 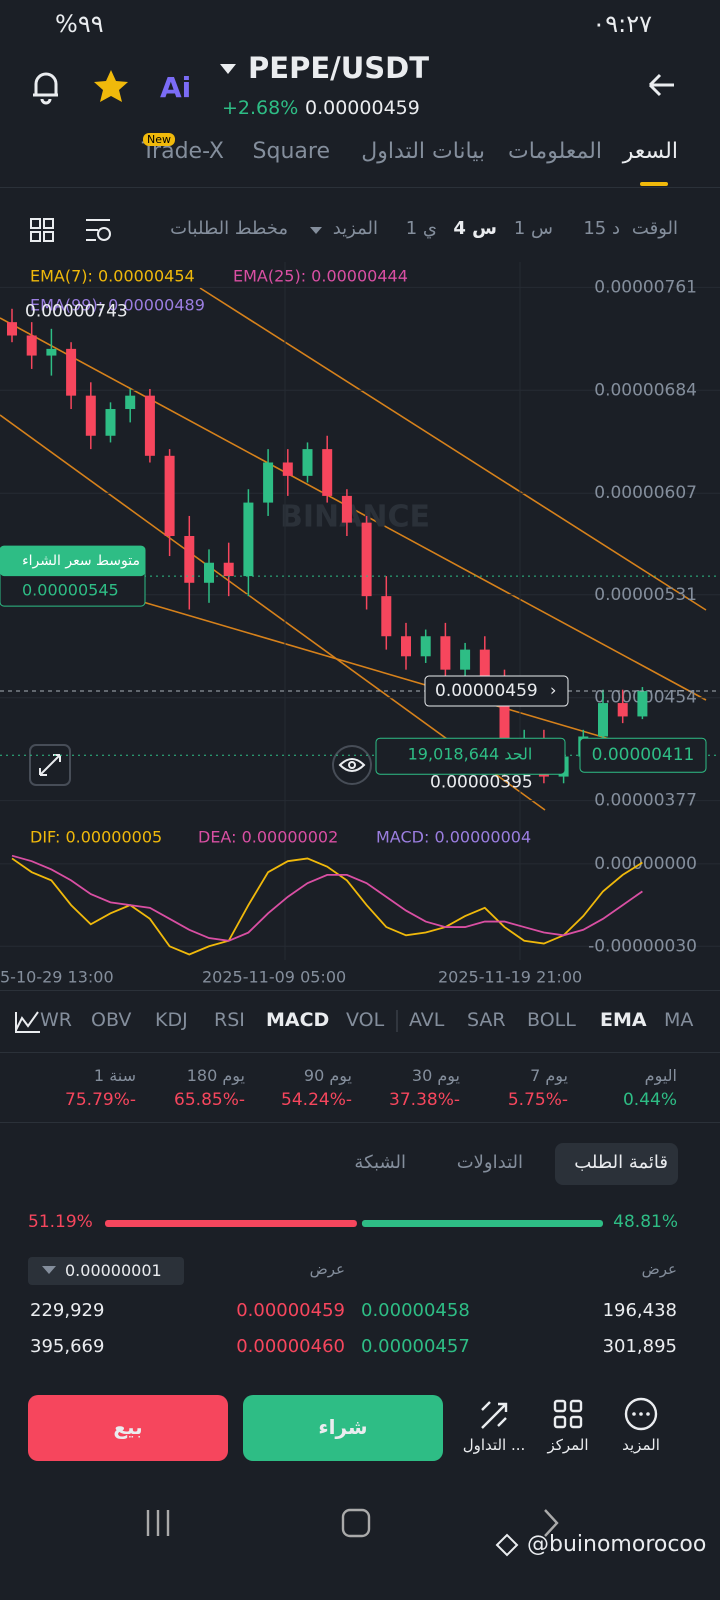 What do you see at coordinates (356, 1523) in the screenshot?
I see `home-button` at bounding box center [356, 1523].